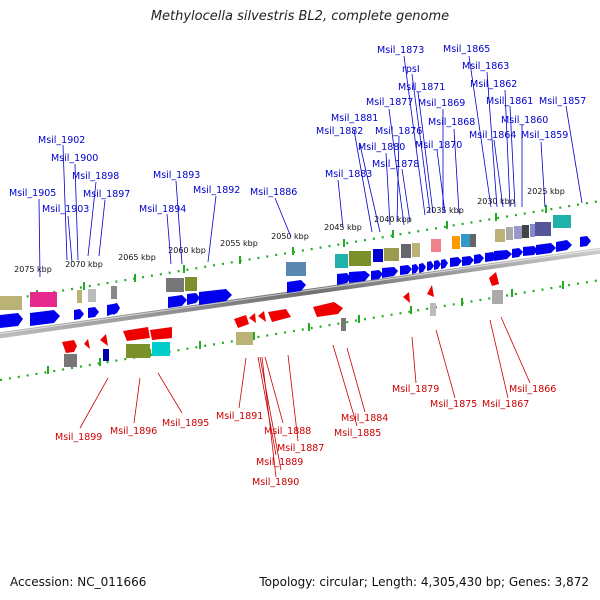  I want to click on gene-label: Msil_1862, so click(493, 84).